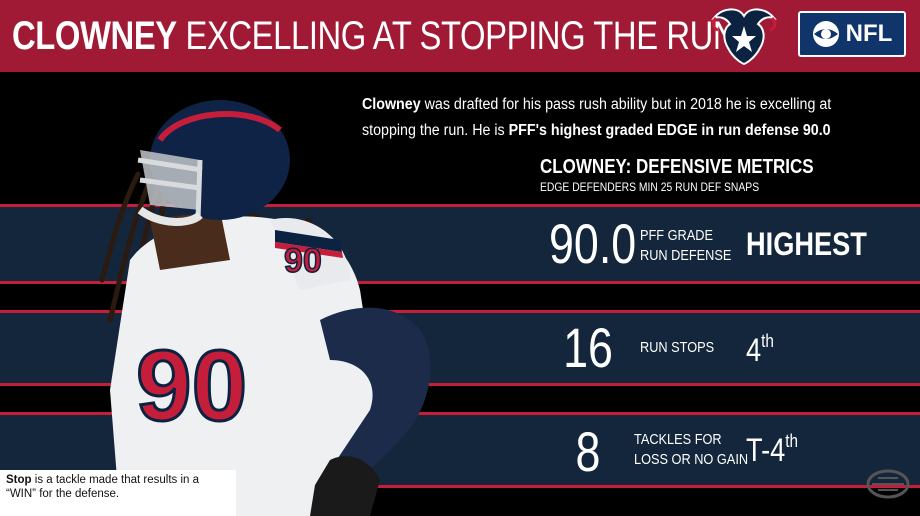 Image resolution: width=920 pixels, height=516 pixels. I want to click on stat-rank-pff-grade: HIGHEST, so click(806, 244).